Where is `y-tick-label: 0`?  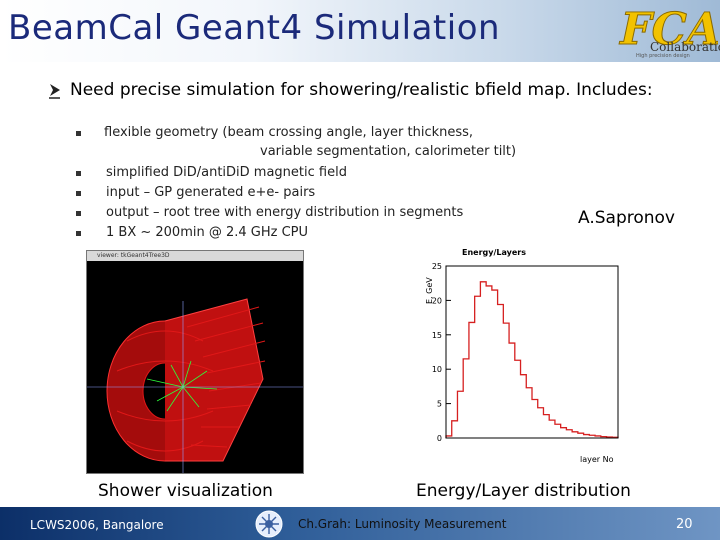 y-tick-label: 0 is located at coordinates (439, 438).